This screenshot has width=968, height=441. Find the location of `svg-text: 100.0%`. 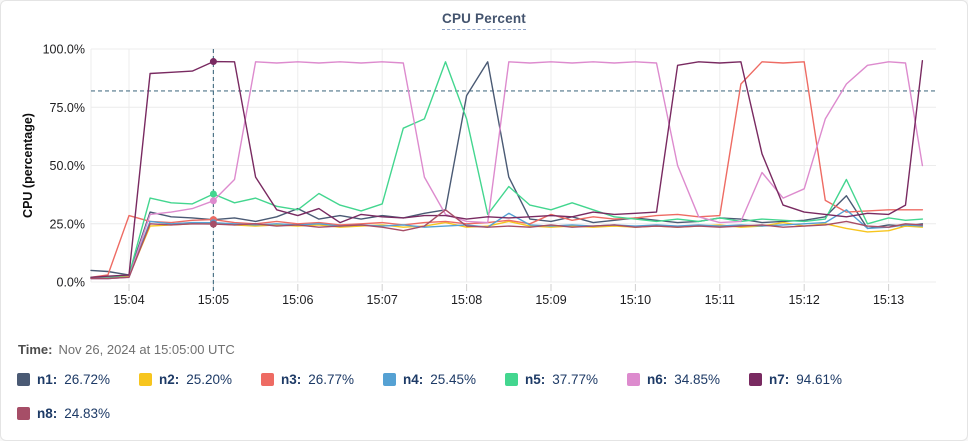

svg-text: 100.0% is located at coordinates (64, 50).